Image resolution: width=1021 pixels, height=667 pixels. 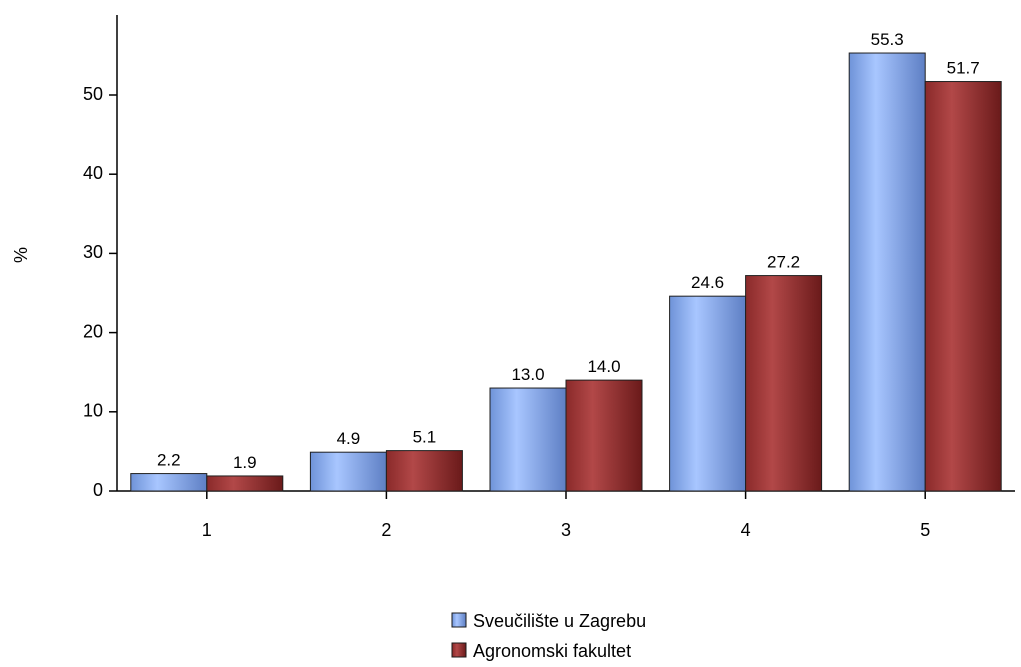 What do you see at coordinates (93, 94) in the screenshot?
I see `y-tick-label: 50` at bounding box center [93, 94].